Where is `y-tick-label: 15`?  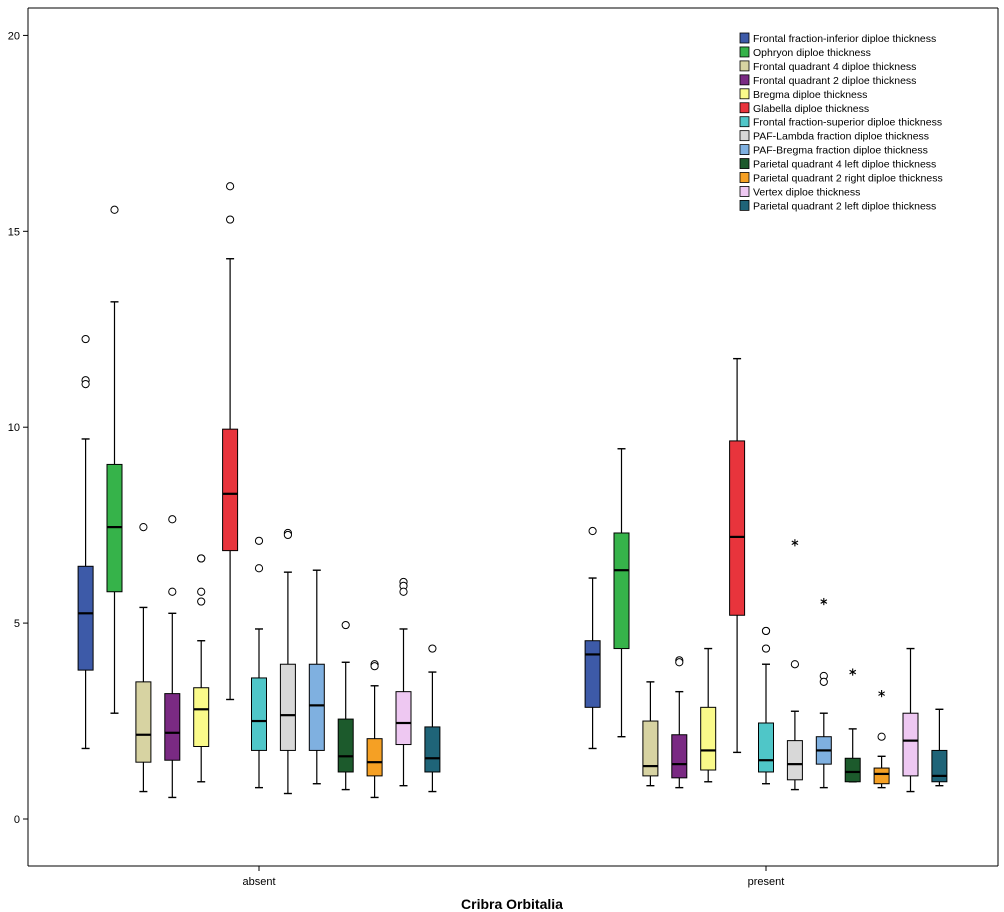
y-tick-label: 15 is located at coordinates (14, 232).